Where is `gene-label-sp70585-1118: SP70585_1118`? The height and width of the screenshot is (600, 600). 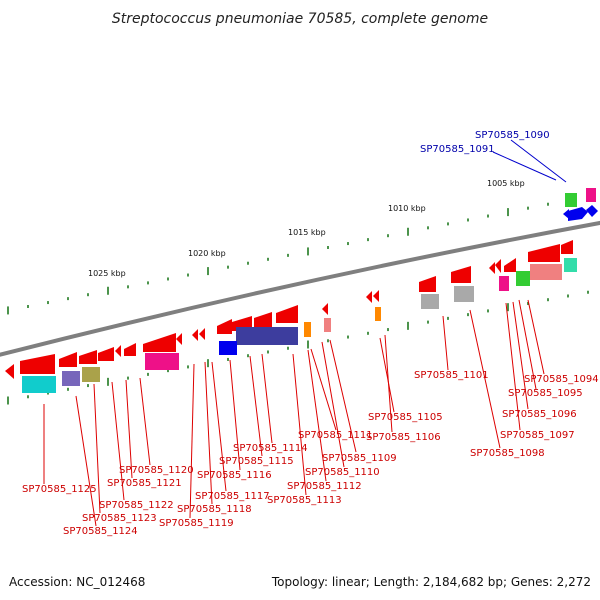
gene-label-sp70585-1118: SP70585_1118 is located at coordinates (214, 509).